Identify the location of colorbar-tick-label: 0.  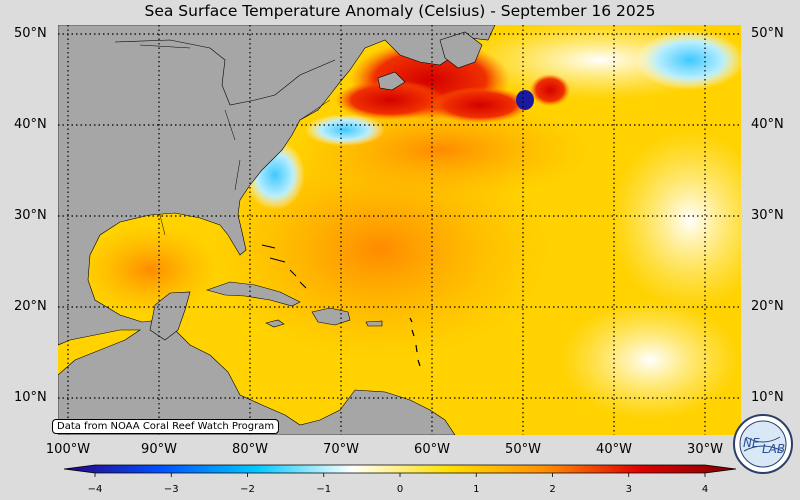
(400, 489).